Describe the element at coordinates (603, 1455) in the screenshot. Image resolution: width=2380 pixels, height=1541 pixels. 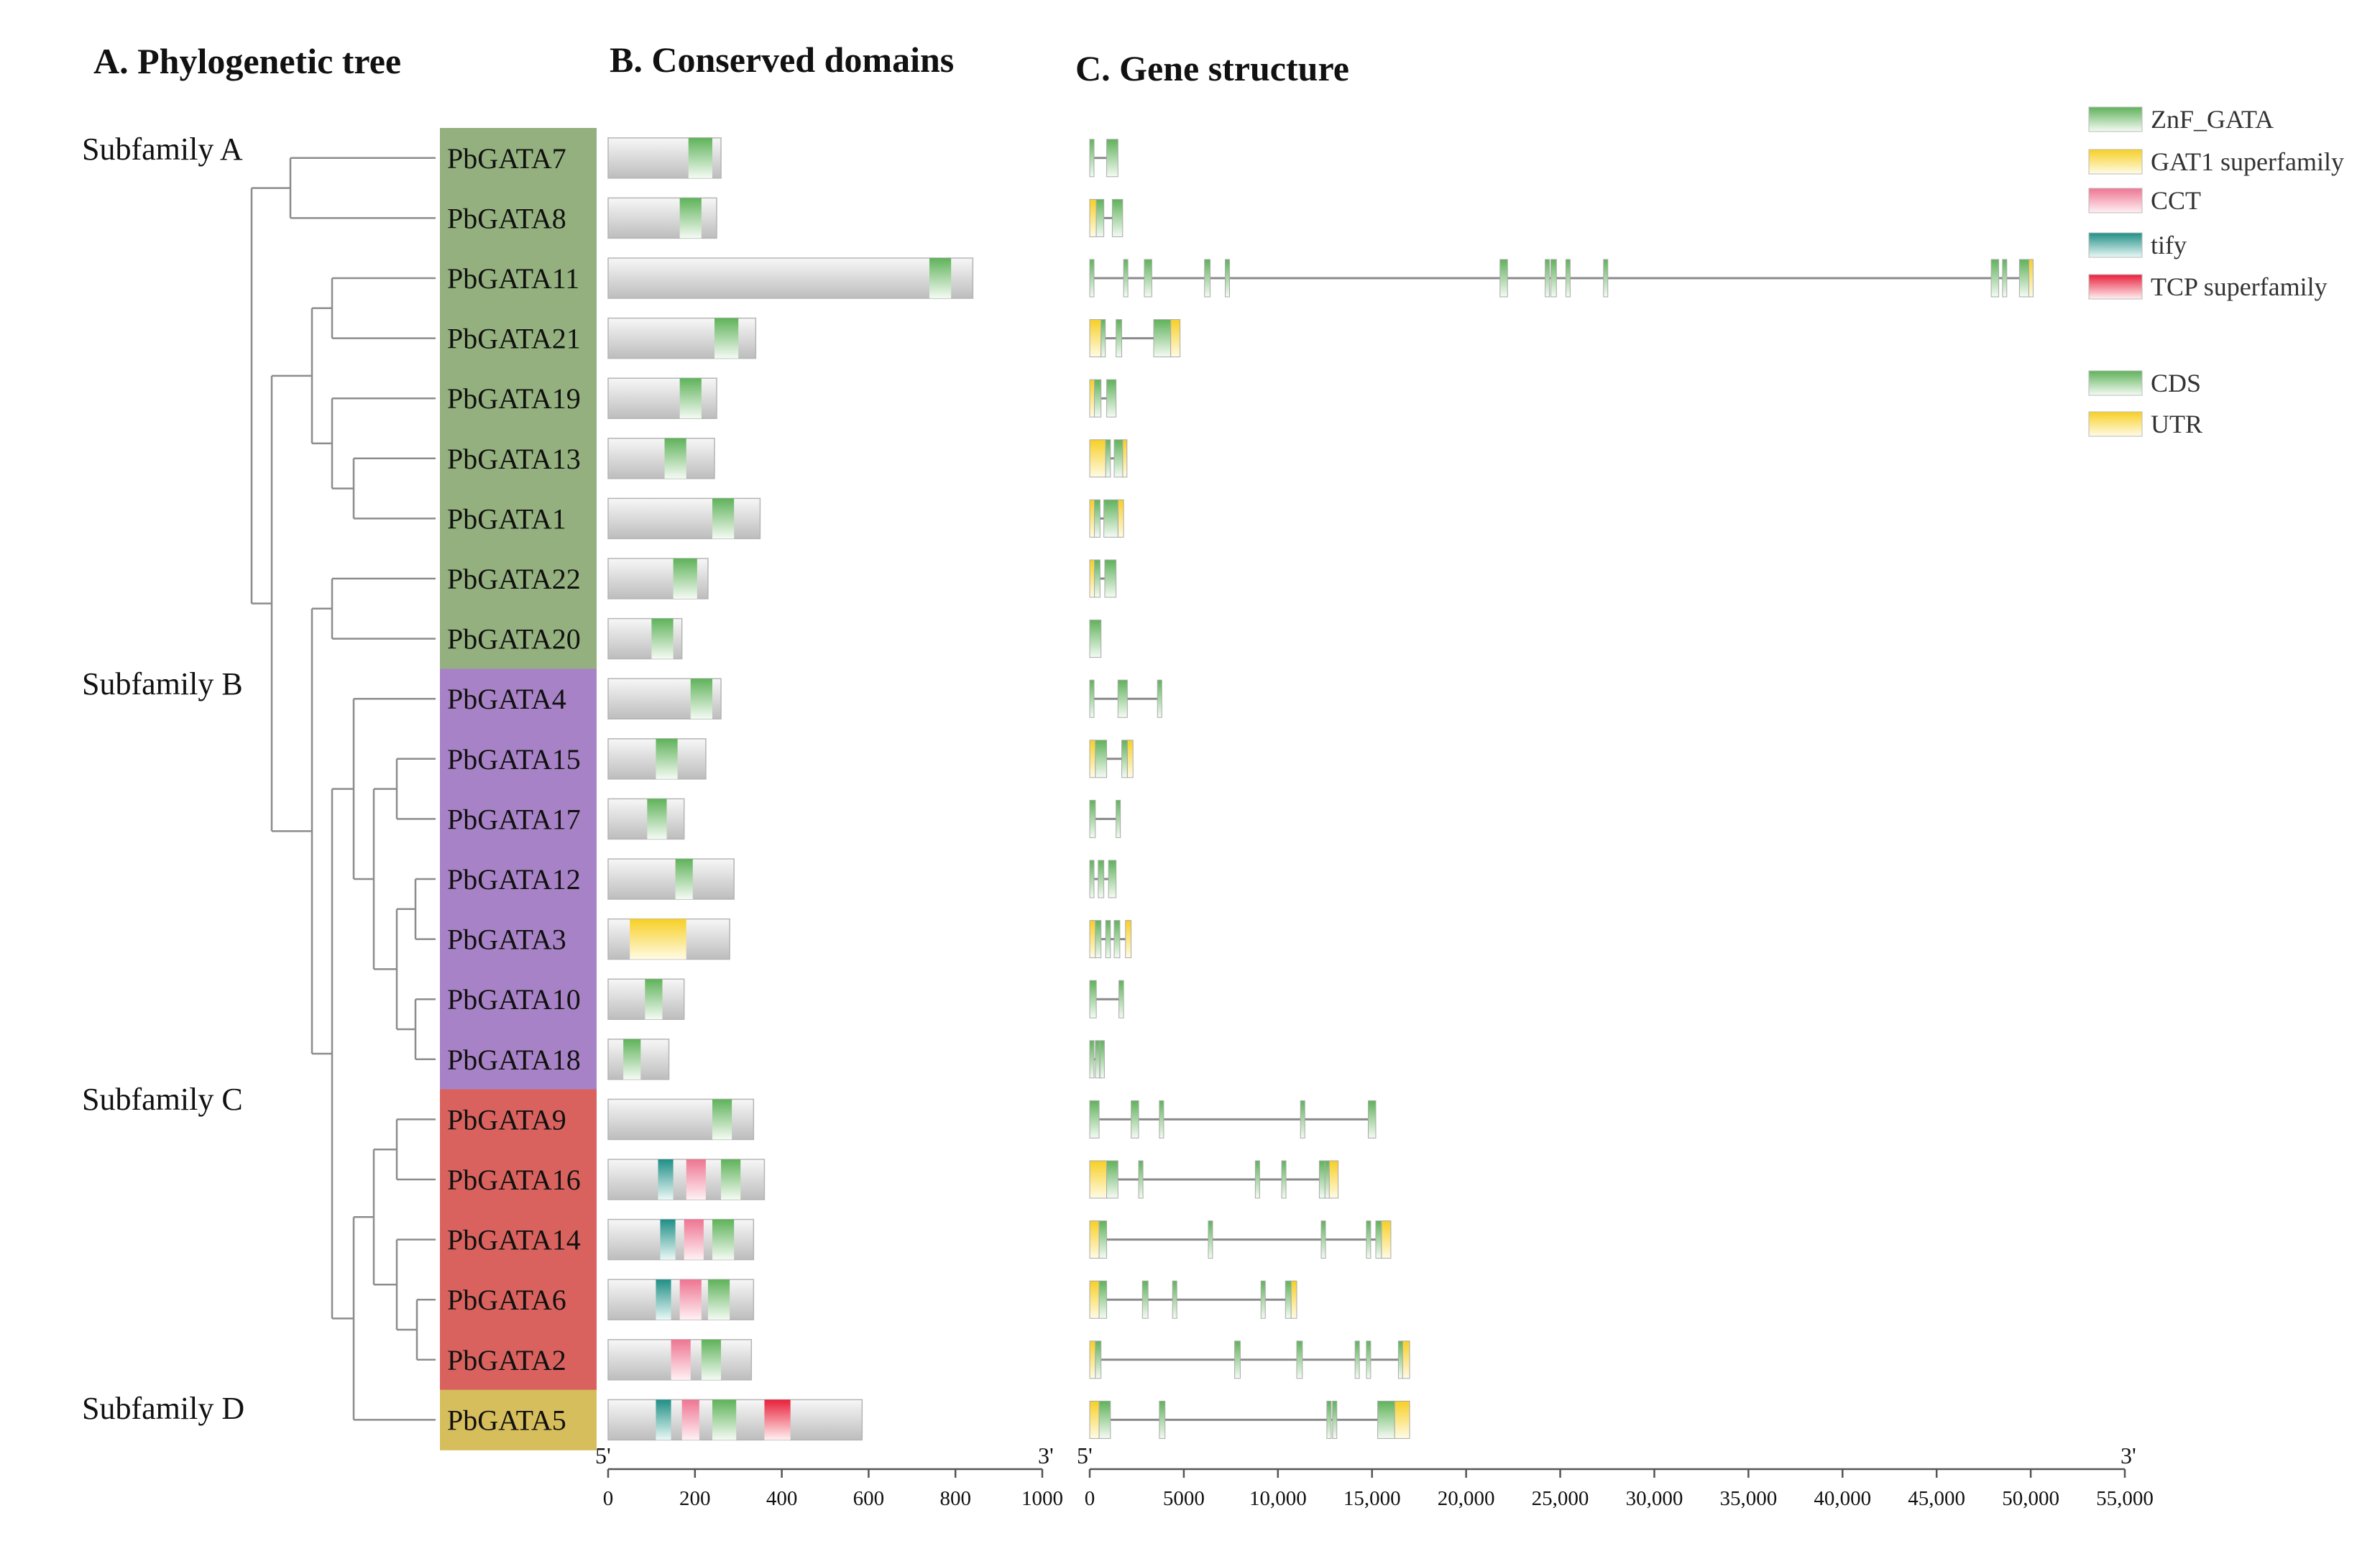
I see `domain-axis-5prime: 5'` at that location.